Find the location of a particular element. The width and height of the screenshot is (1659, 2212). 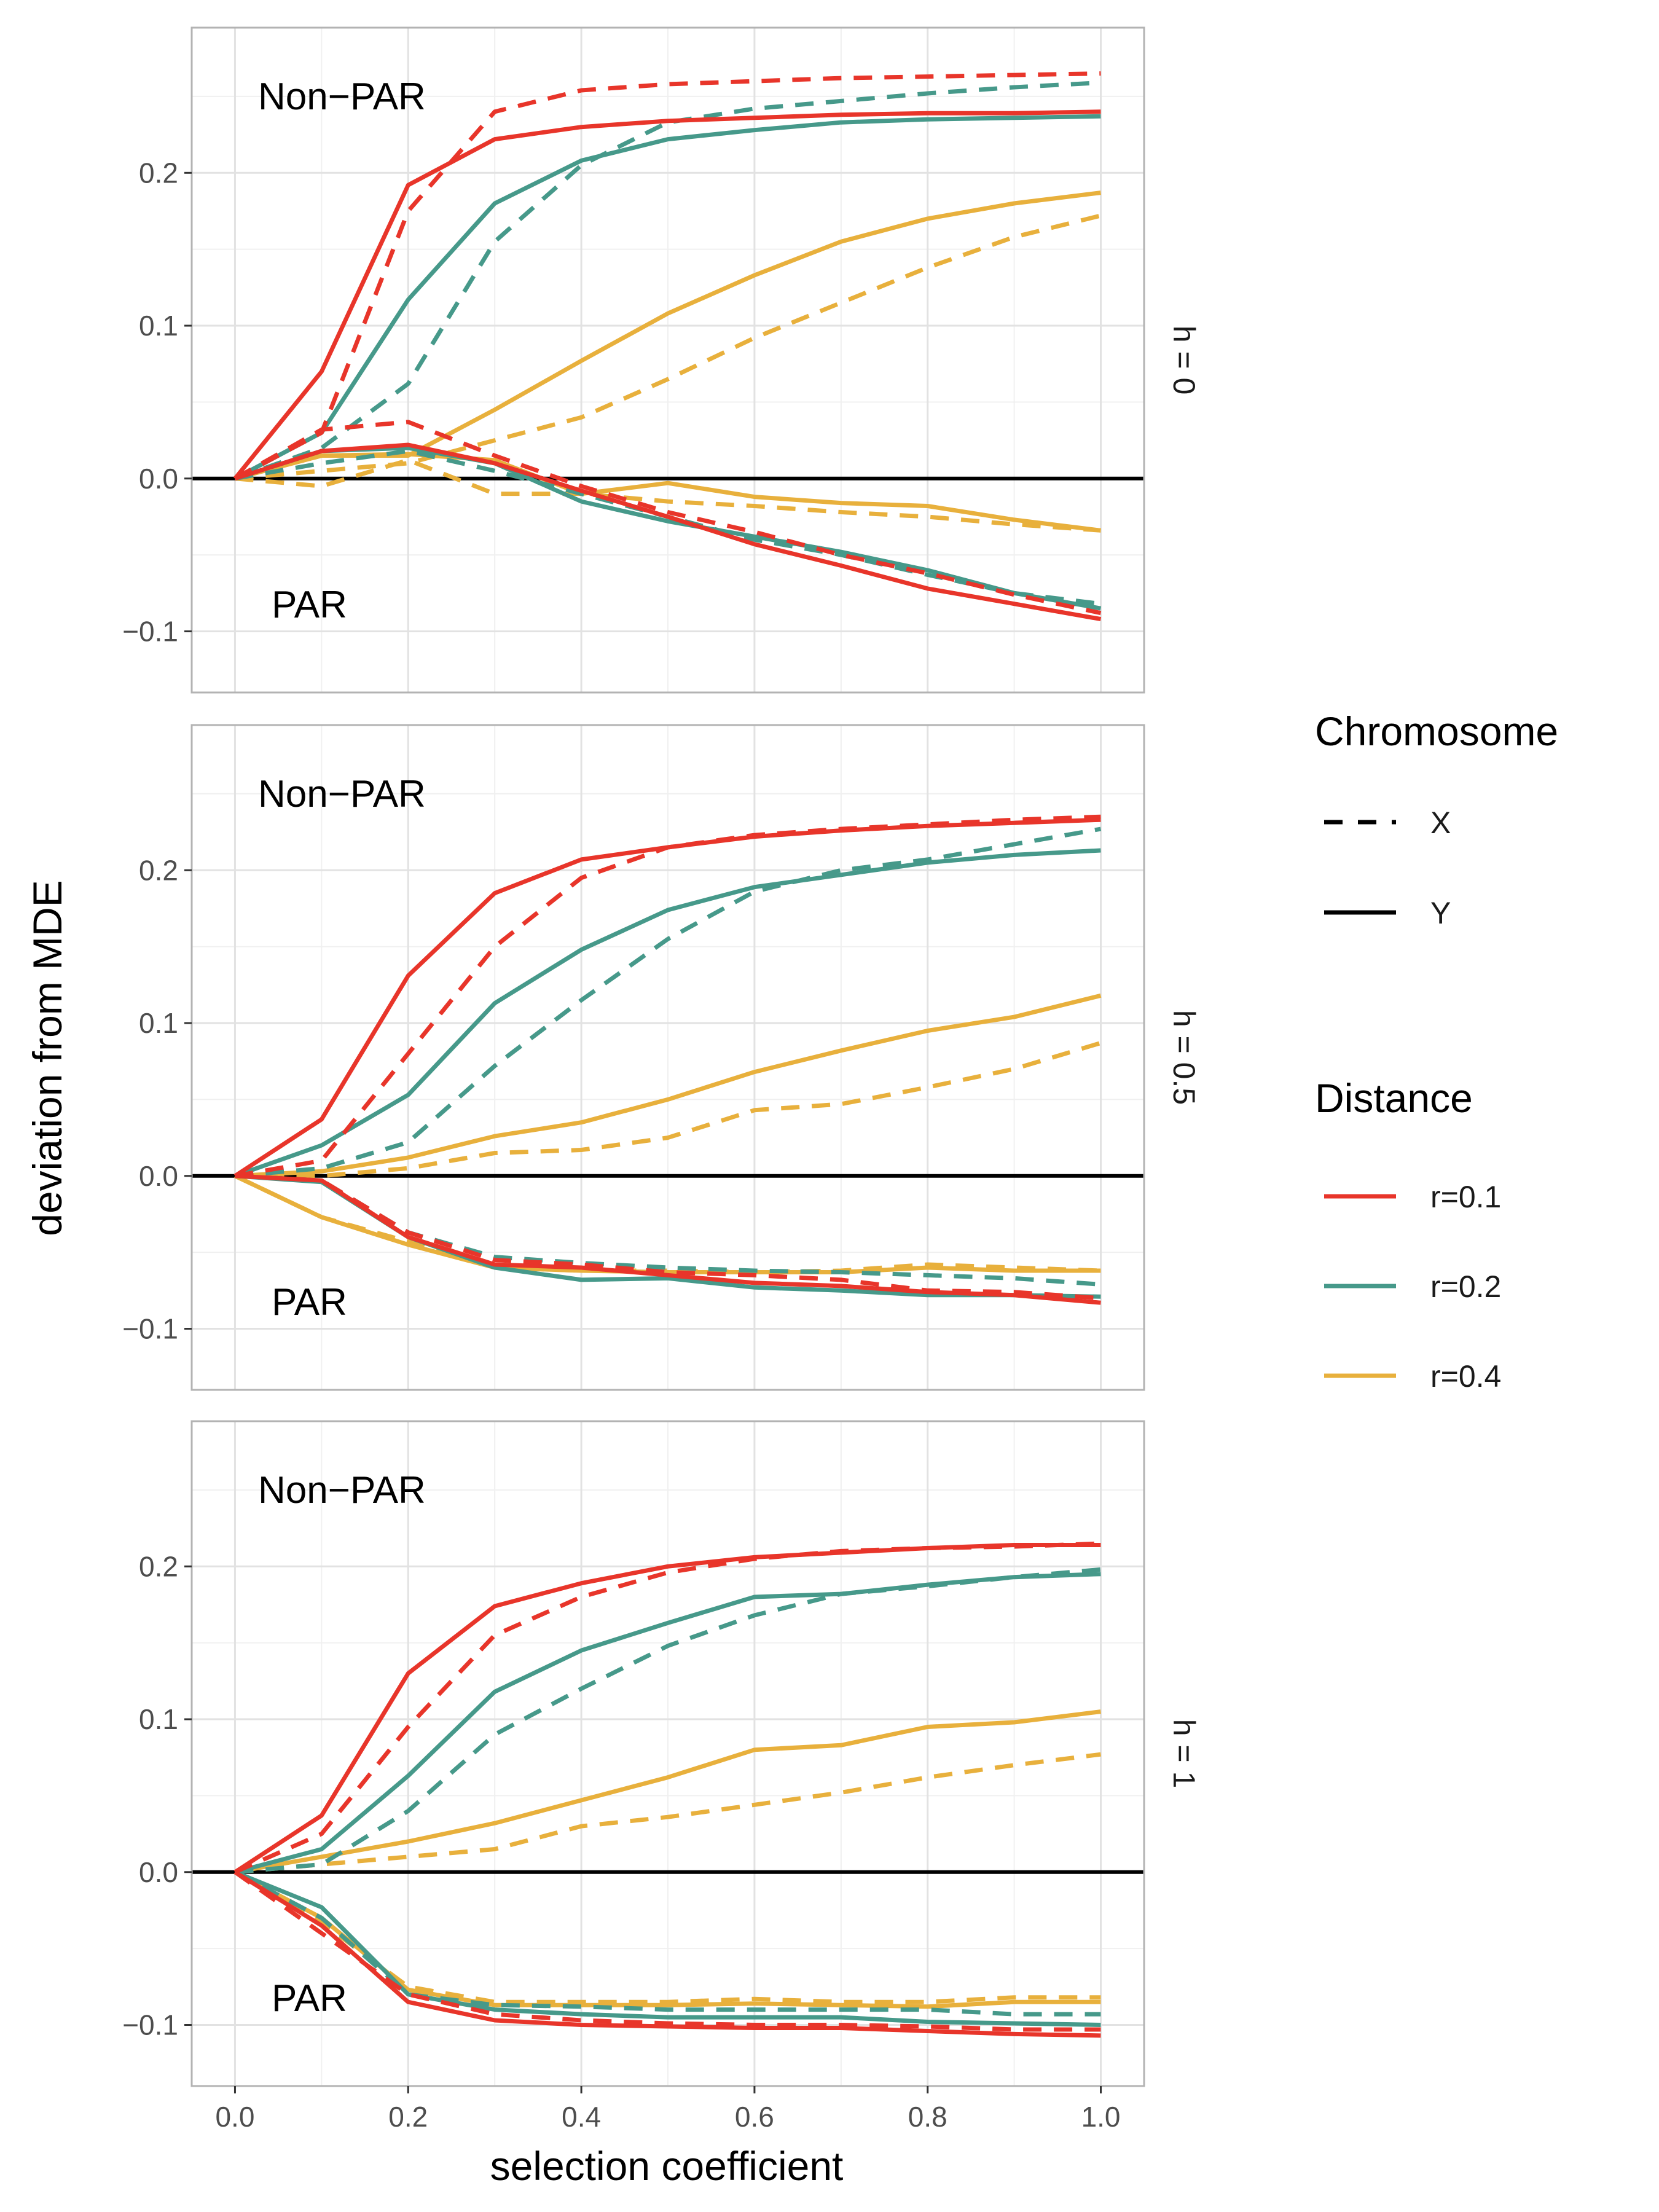

facet-strip-label: h = 1 is located at coordinates (1184, 1754).